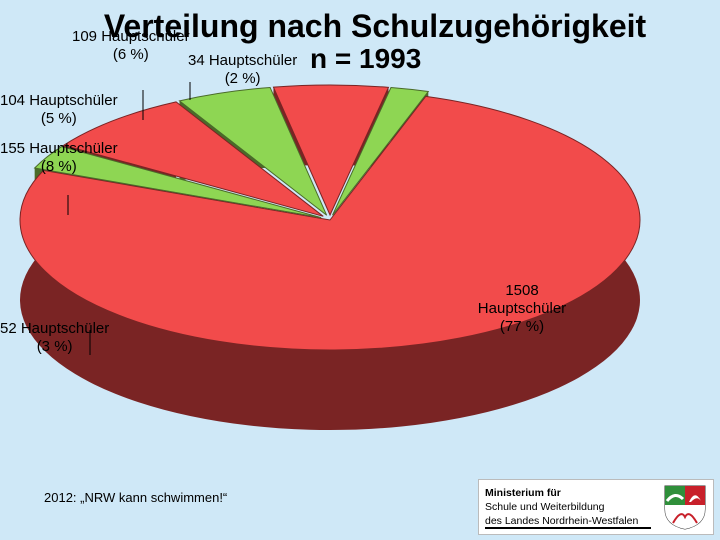 This screenshot has width=720, height=540. Describe the element at coordinates (55, 328) in the screenshot. I see `label-count: 52 Hauptschüler` at that location.